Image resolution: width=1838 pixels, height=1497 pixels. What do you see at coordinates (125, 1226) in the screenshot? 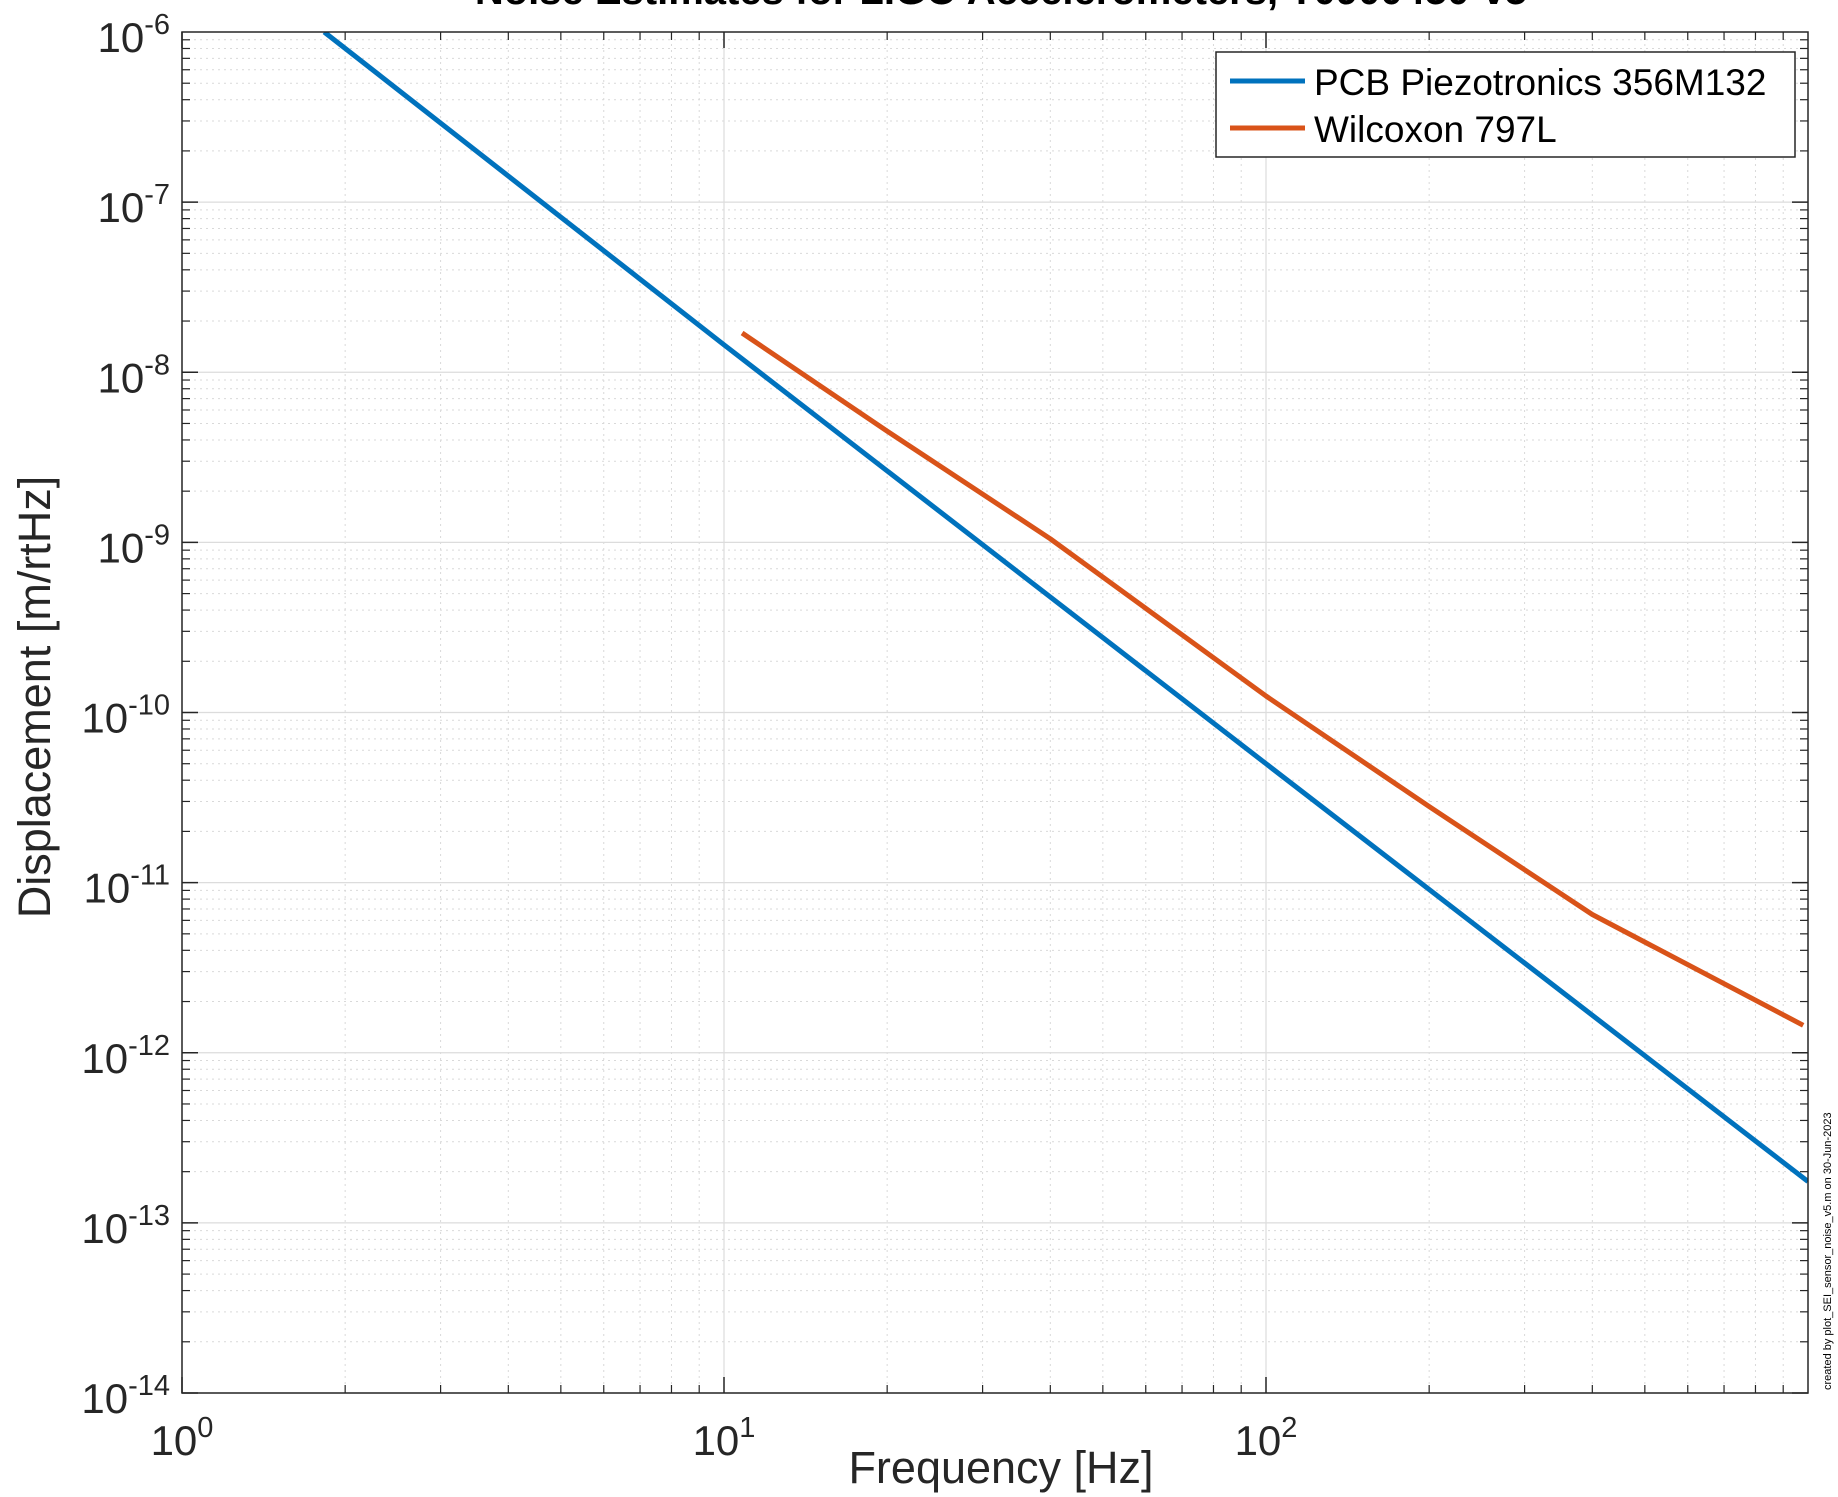
I see `y-tick-label: 10⁻¹³` at bounding box center [125, 1226].